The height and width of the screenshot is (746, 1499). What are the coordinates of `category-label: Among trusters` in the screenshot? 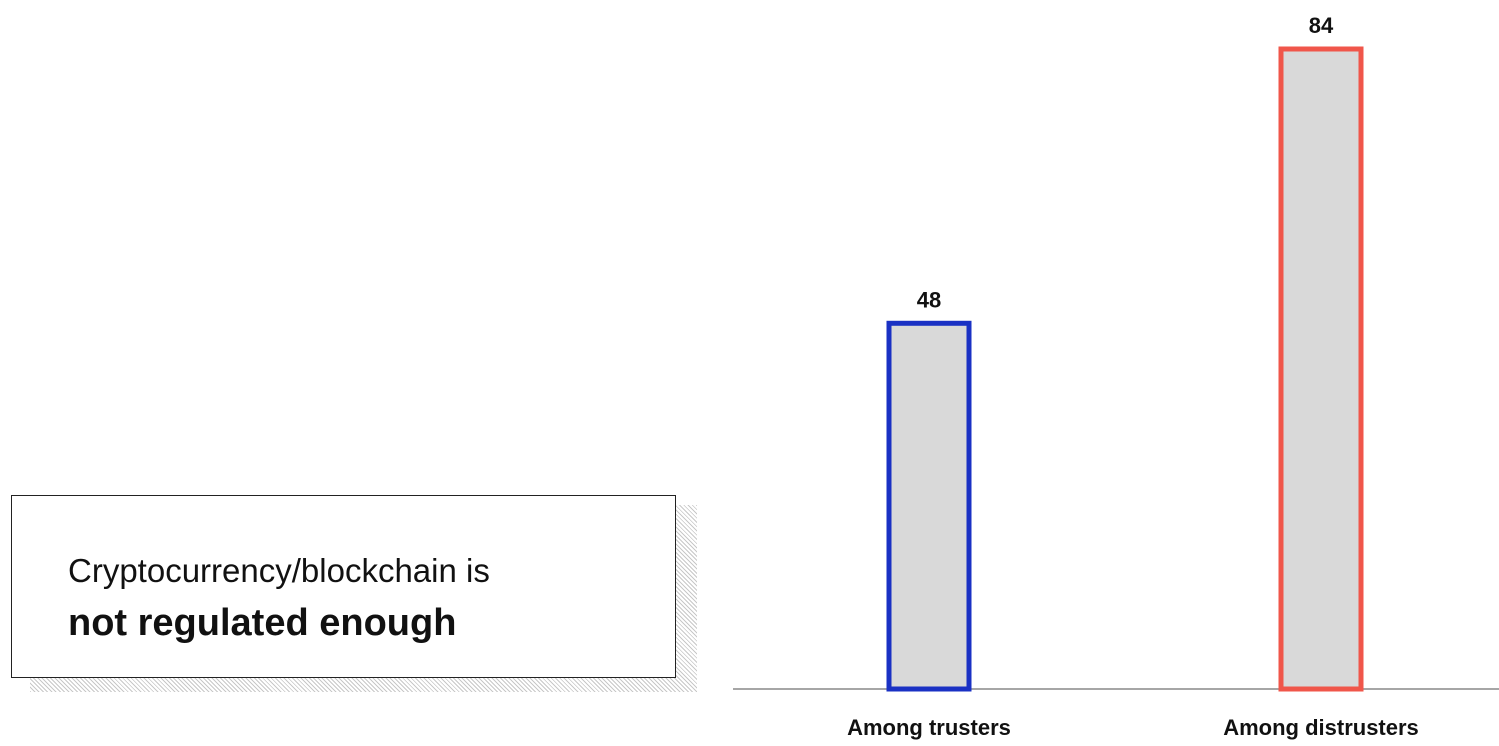 It's located at (929, 727).